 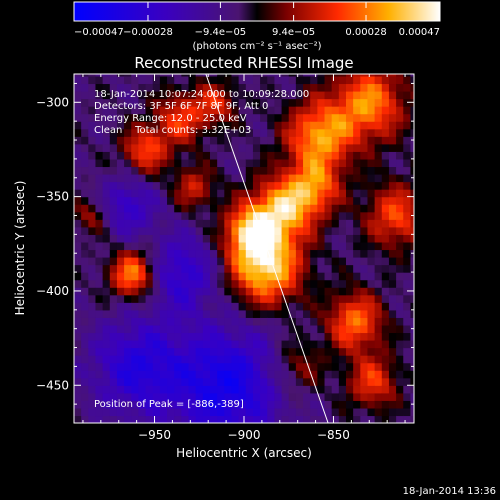 I want to click on peak-position-label: Position of Peak = [-886,-389], so click(x=169, y=404).